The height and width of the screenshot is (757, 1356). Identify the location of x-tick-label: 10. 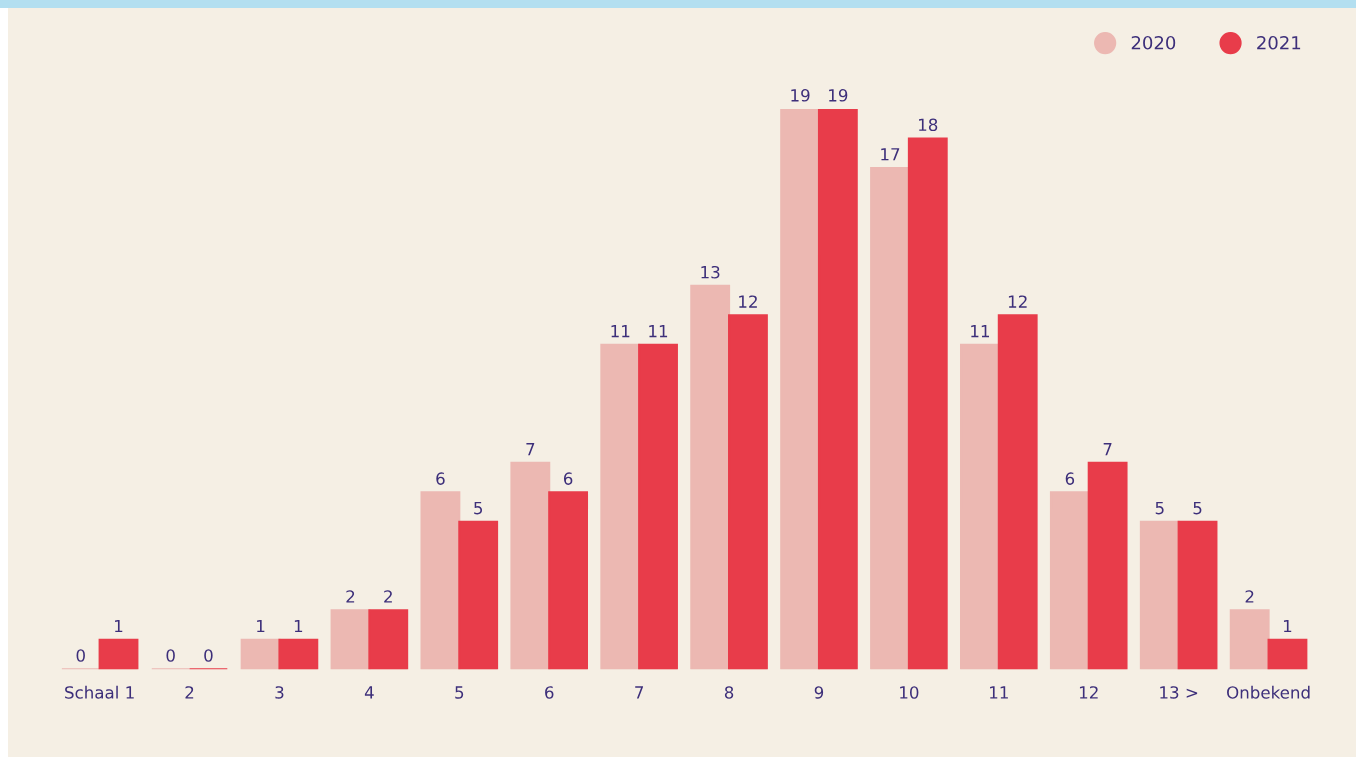
(909, 692).